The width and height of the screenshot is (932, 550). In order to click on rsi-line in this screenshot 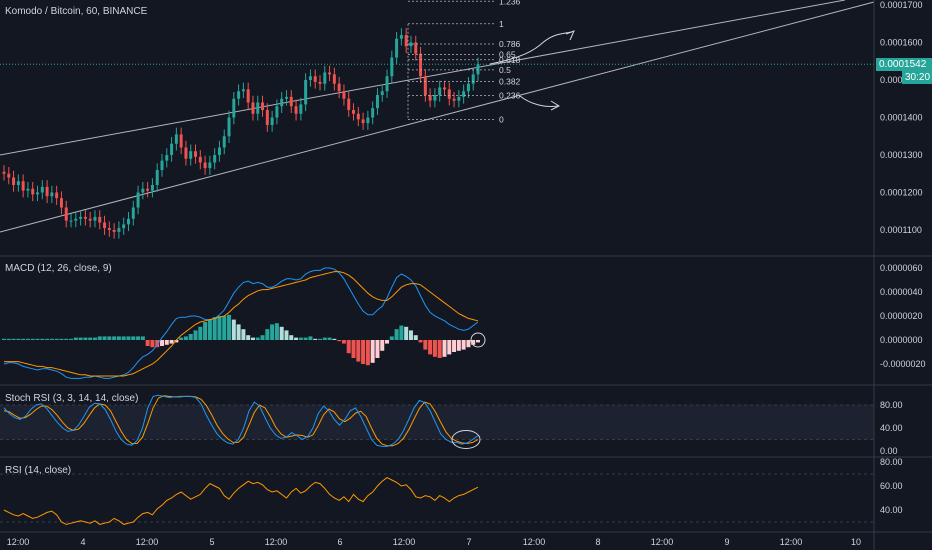, I will do `click(241, 501)`.